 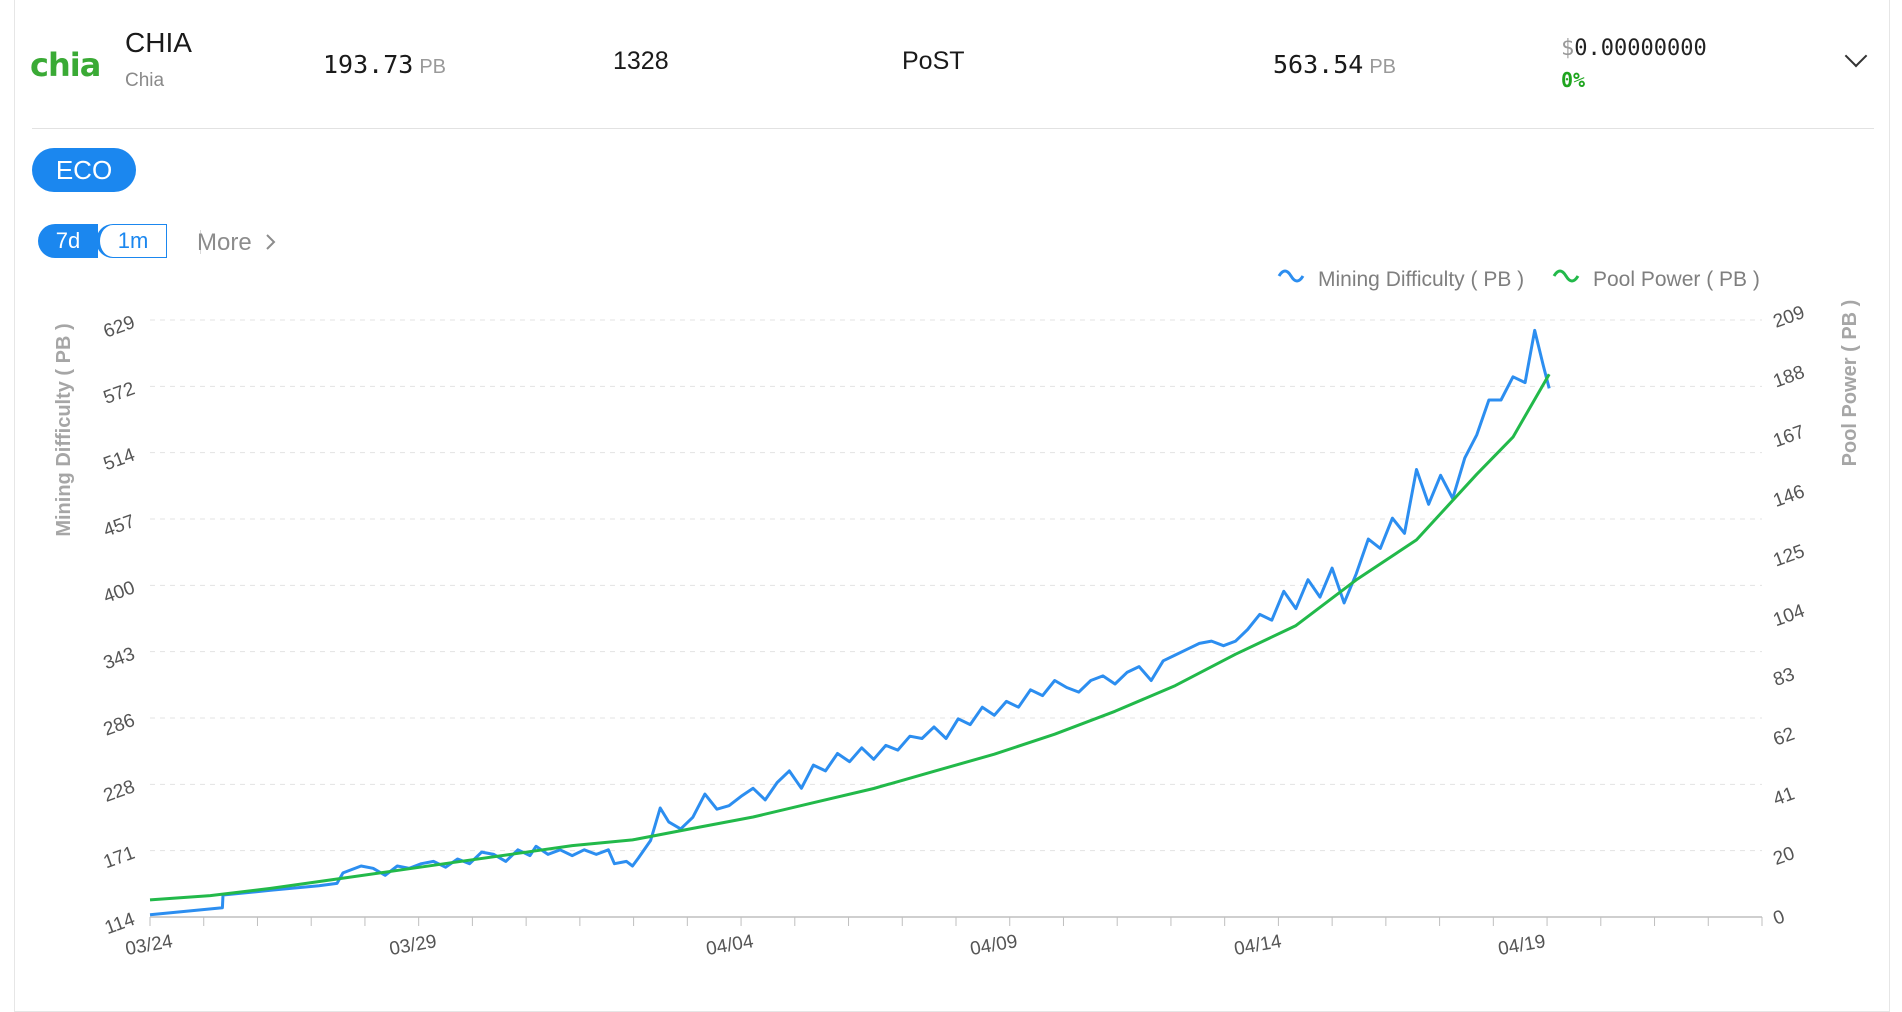 What do you see at coordinates (1779, 917) in the screenshot?
I see `y-right-tick: 0` at bounding box center [1779, 917].